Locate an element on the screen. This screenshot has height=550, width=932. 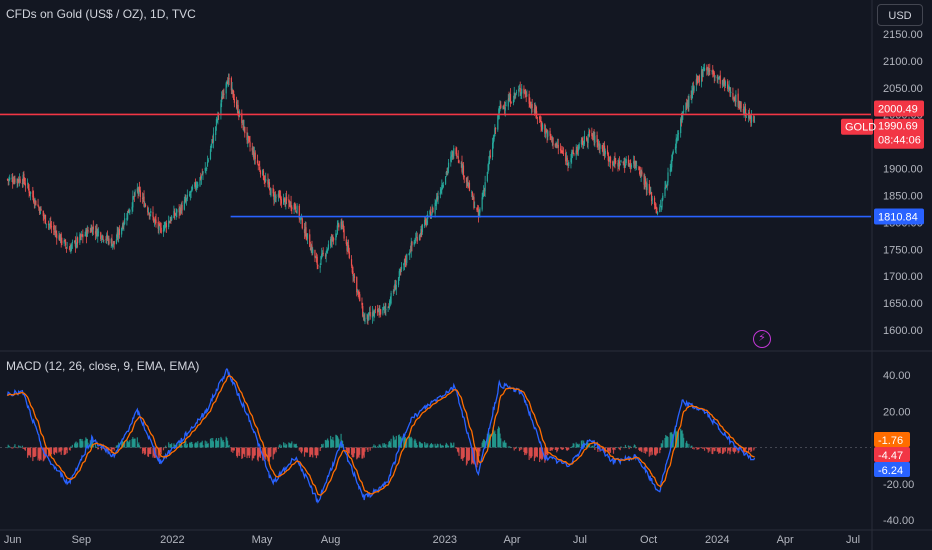
macd-indicator-title: MACD (12, 26, close, 9, EMA, EMA) is located at coordinates (103, 366).